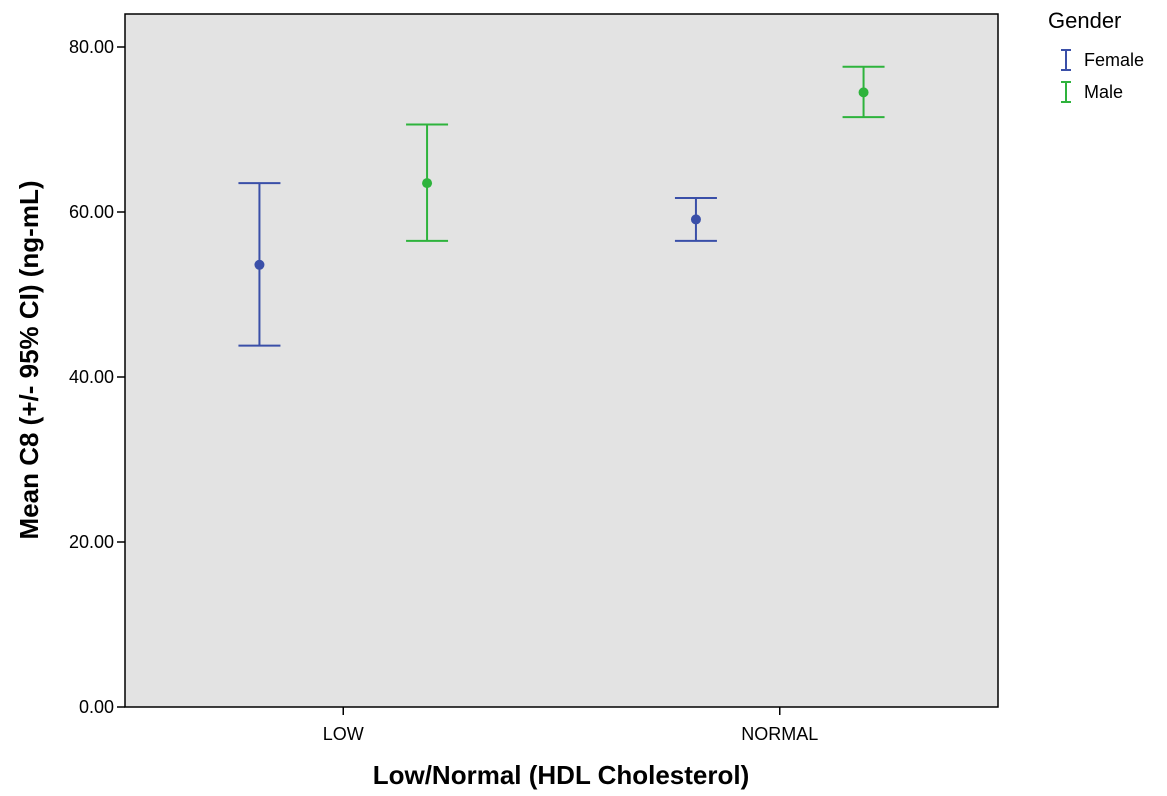 The image size is (1167, 796). Describe the element at coordinates (1084, 20) in the screenshot. I see `legend-title: Gender` at that location.